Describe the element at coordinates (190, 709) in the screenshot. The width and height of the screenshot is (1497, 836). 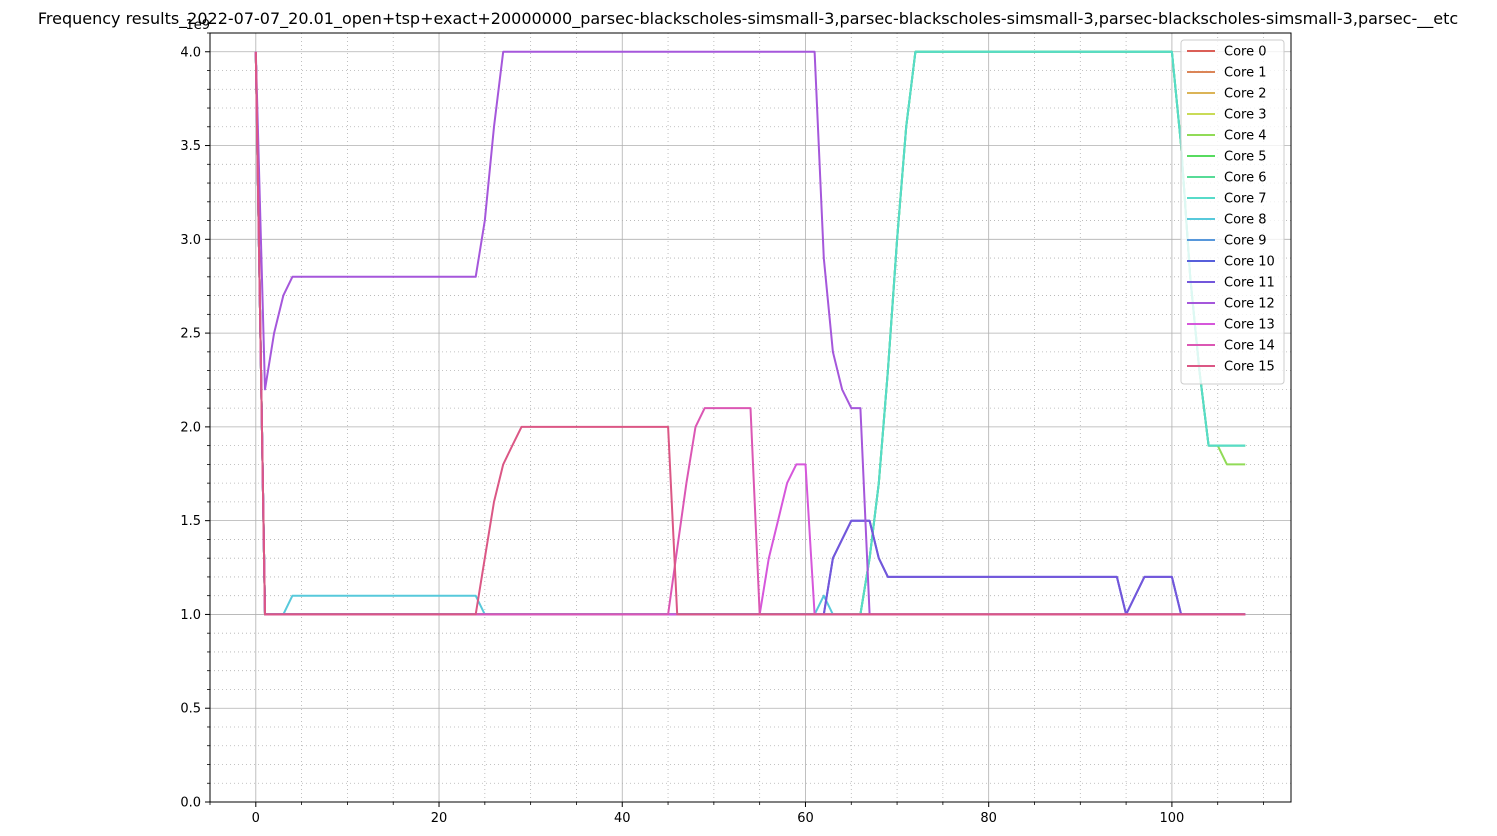
I see `y-tick-label: 0.5` at that location.